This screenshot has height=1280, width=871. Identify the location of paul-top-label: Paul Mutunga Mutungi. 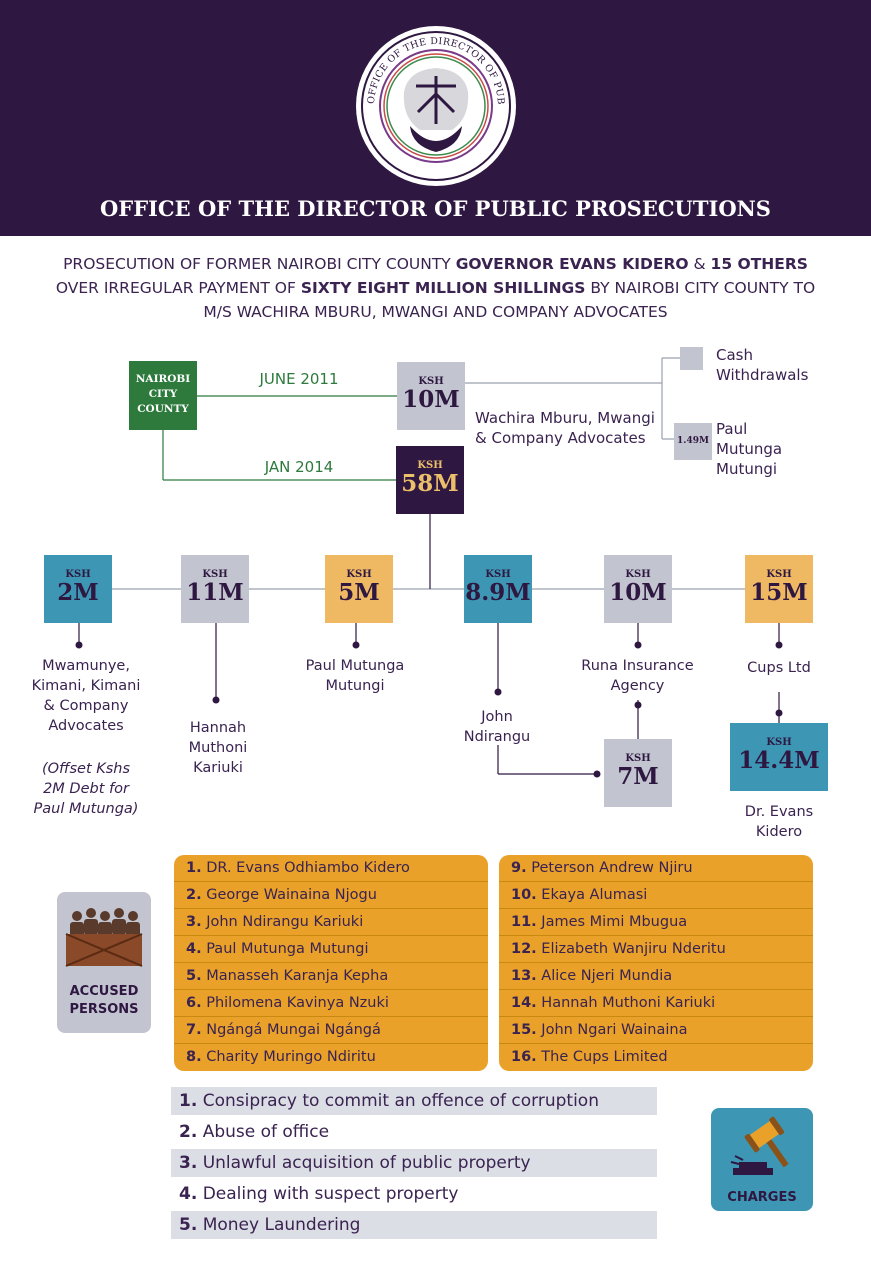
(749, 449).